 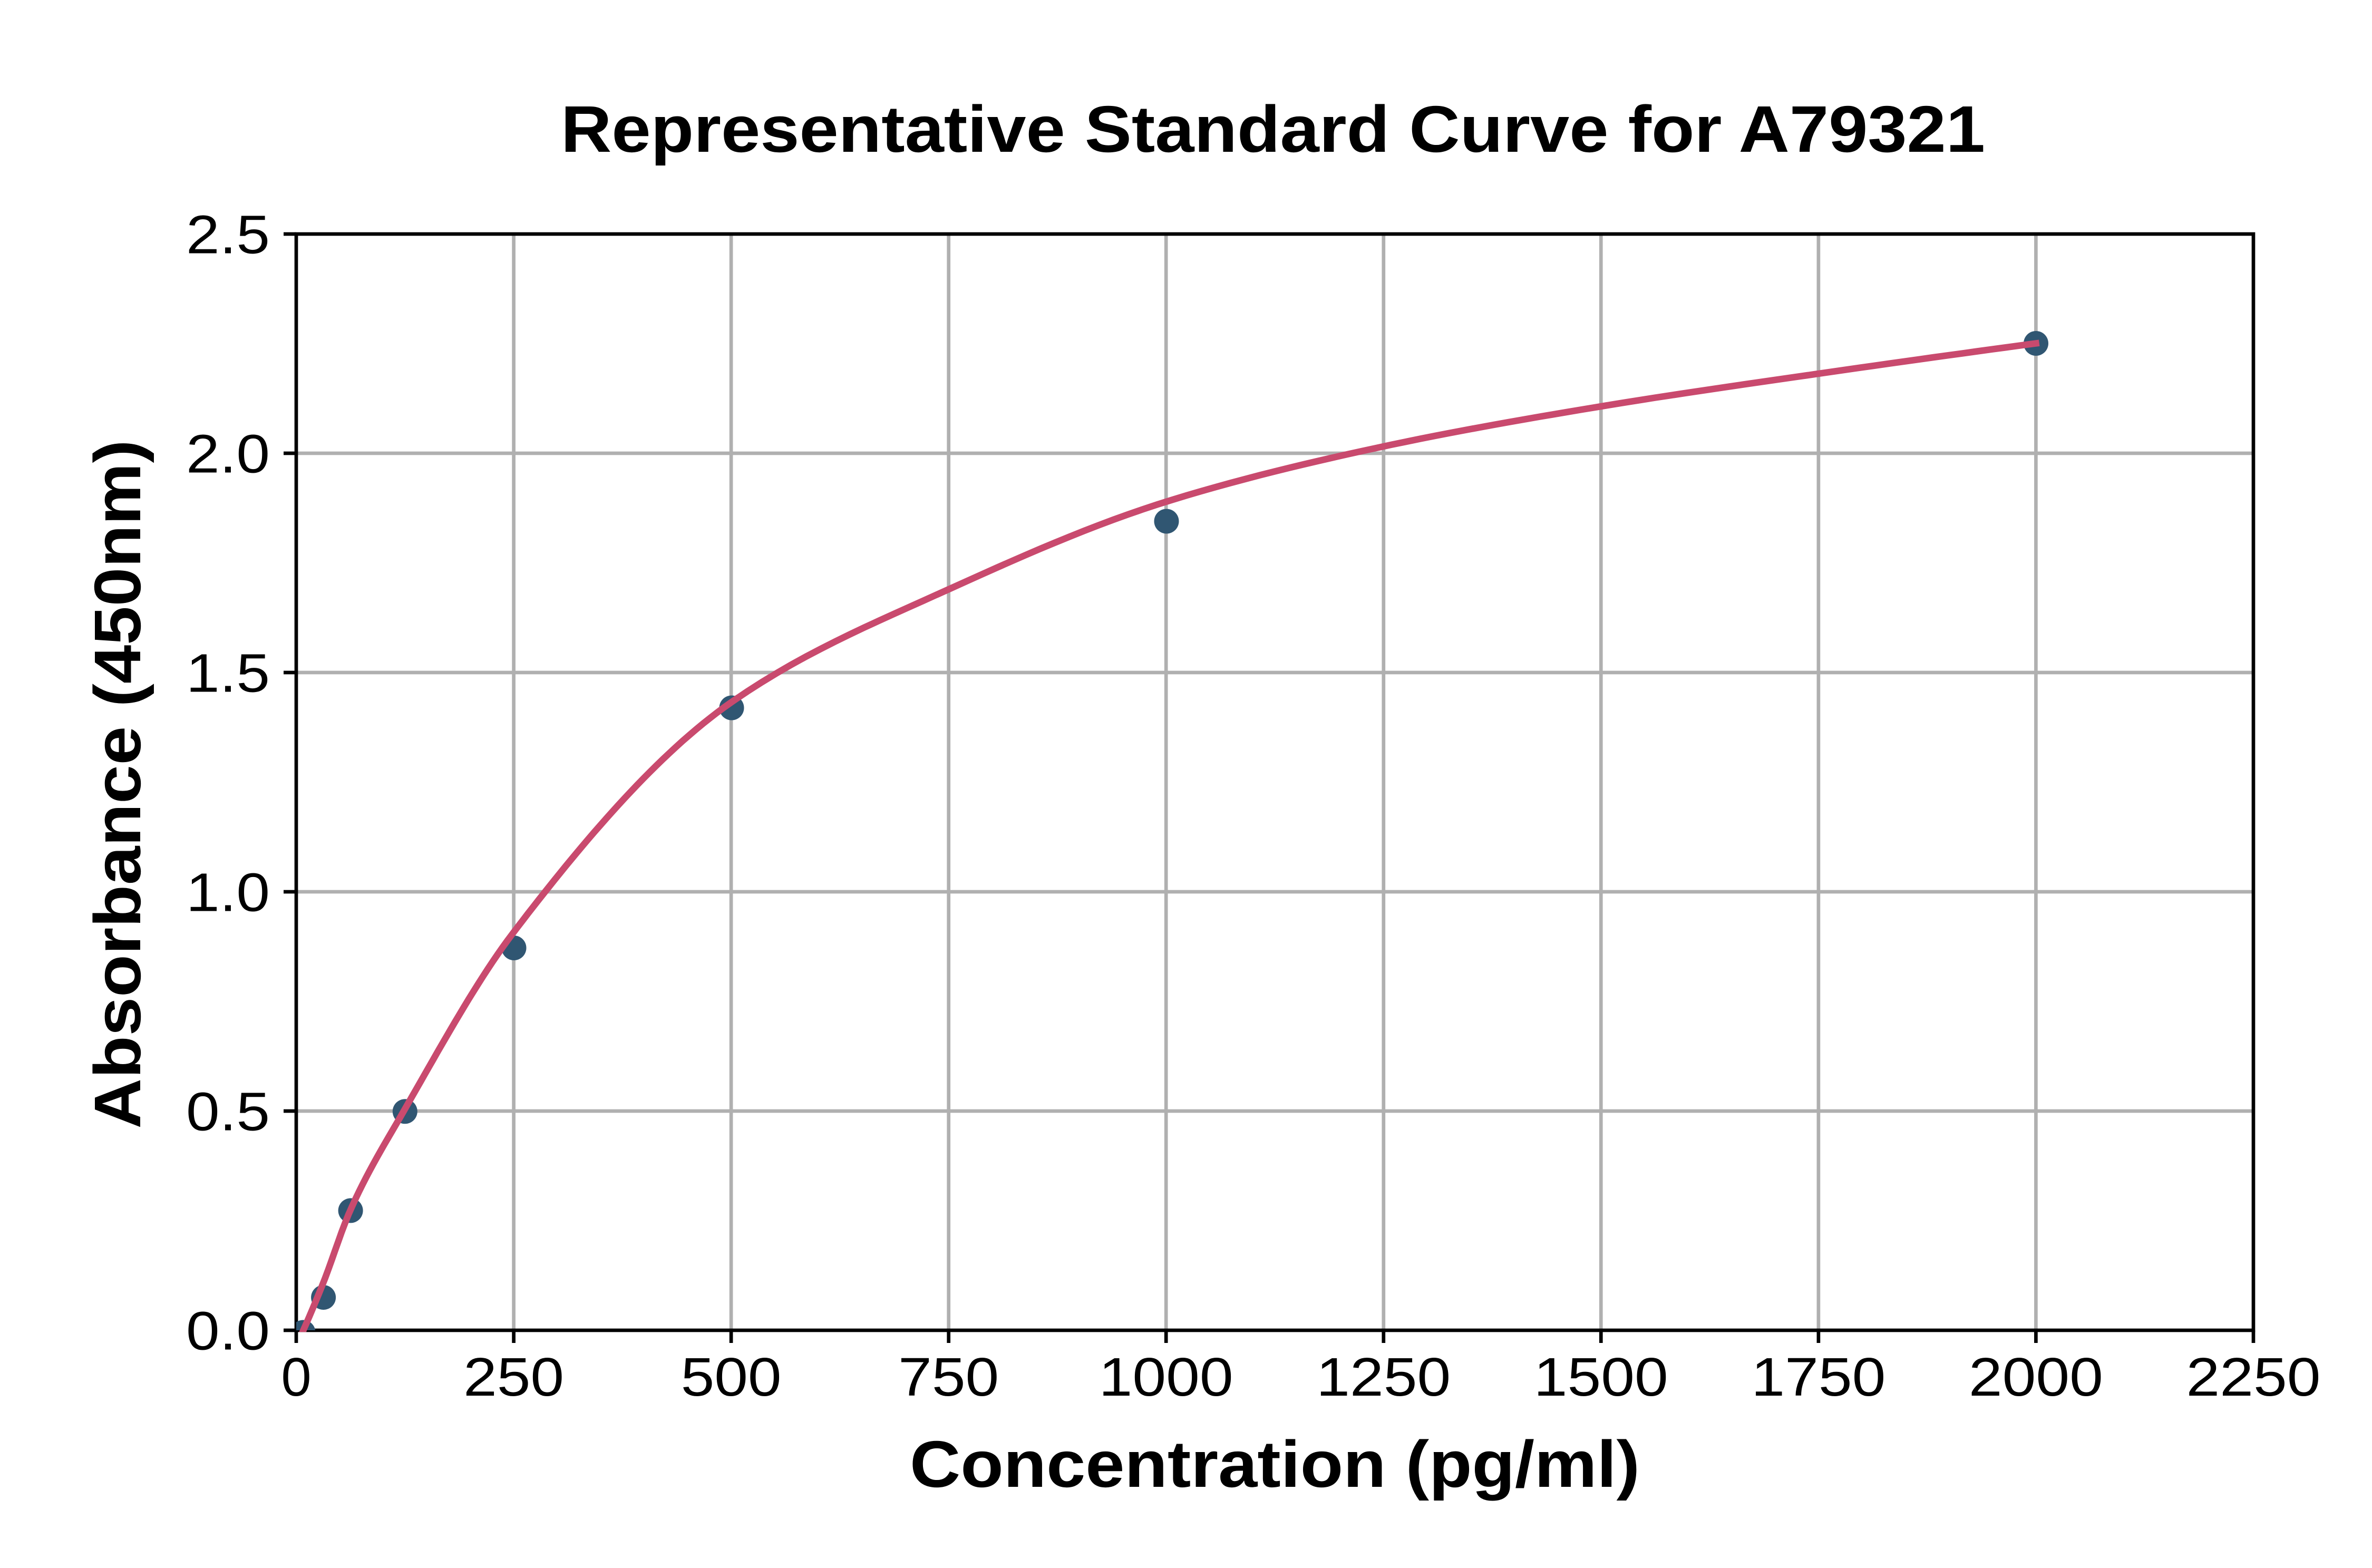 I want to click on svg-text: 2.5, so click(x=228, y=235).